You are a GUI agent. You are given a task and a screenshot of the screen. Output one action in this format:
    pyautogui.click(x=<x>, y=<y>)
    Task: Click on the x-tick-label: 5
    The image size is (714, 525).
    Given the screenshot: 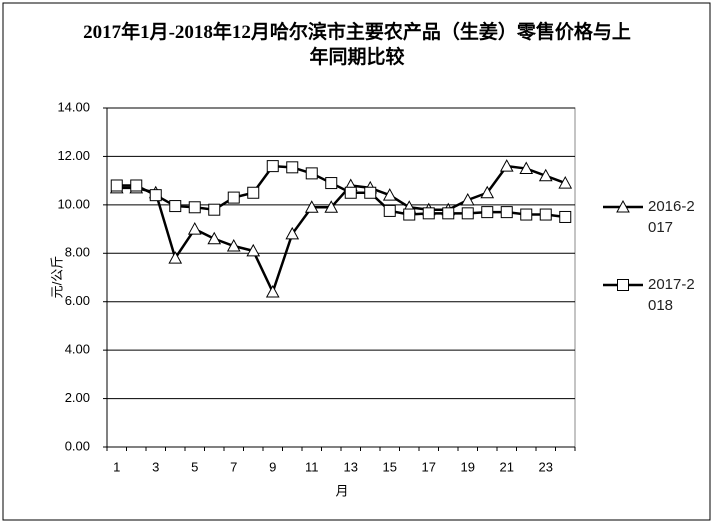 What is the action you would take?
    pyautogui.click(x=194, y=466)
    